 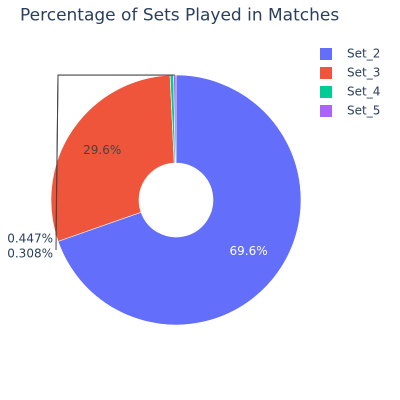 What do you see at coordinates (363, 92) in the screenshot?
I see `legend-label-set-4: Set_4` at bounding box center [363, 92].